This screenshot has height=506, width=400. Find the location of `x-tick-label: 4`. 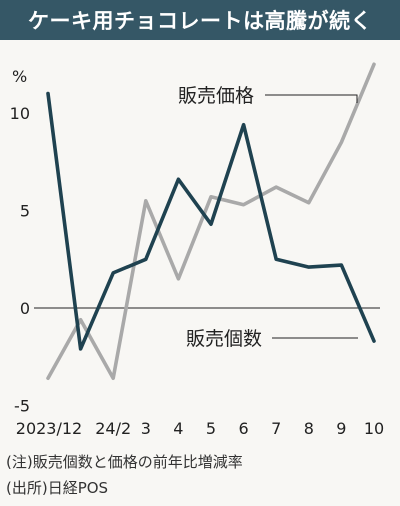

x-tick-label: 4 is located at coordinates (178, 428).